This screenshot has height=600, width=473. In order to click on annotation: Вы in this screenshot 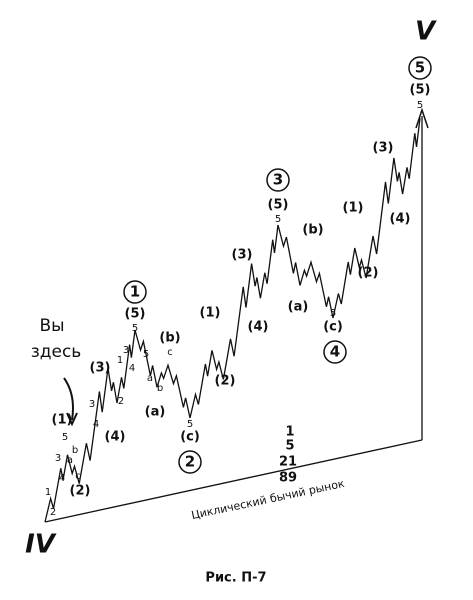, I will do `click(51, 326)`.